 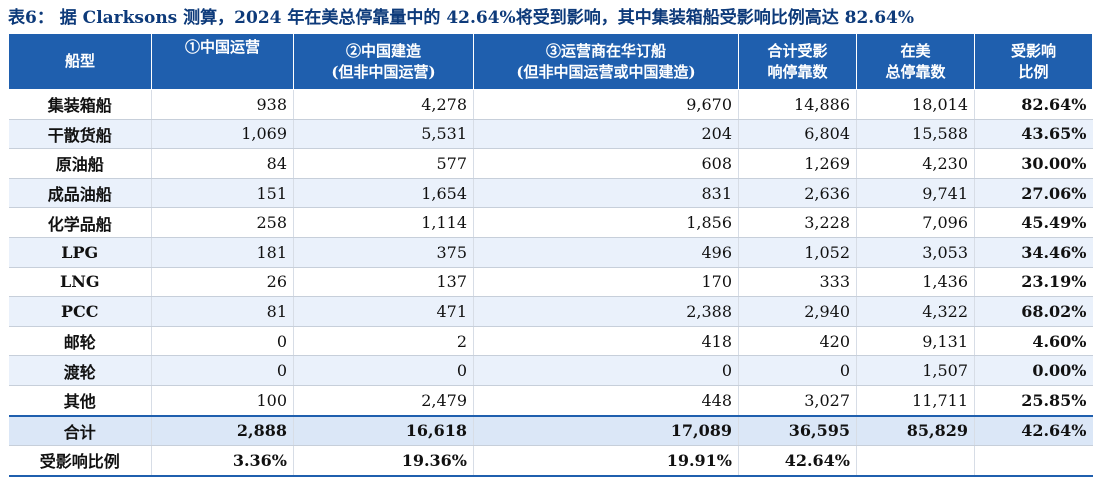 What do you see at coordinates (915, 193) in the screenshot?
I see `cell-us-total-calls: 9,741` at bounding box center [915, 193].